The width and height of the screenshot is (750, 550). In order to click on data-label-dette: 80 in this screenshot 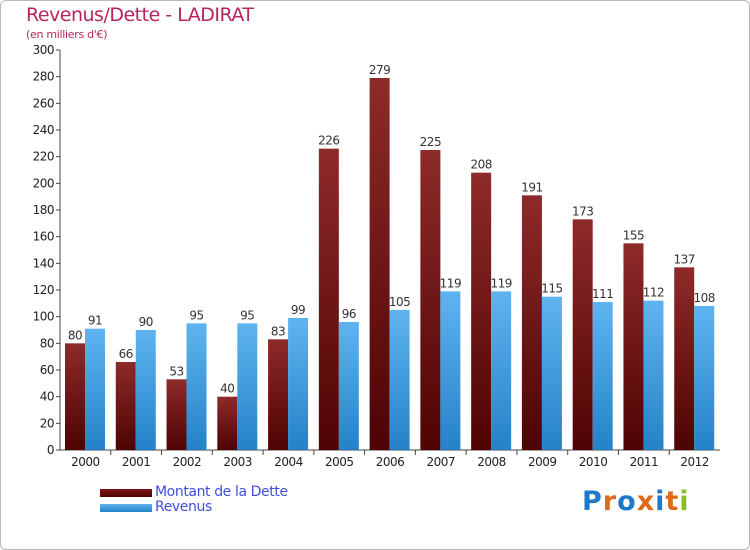, I will do `click(75, 335)`.